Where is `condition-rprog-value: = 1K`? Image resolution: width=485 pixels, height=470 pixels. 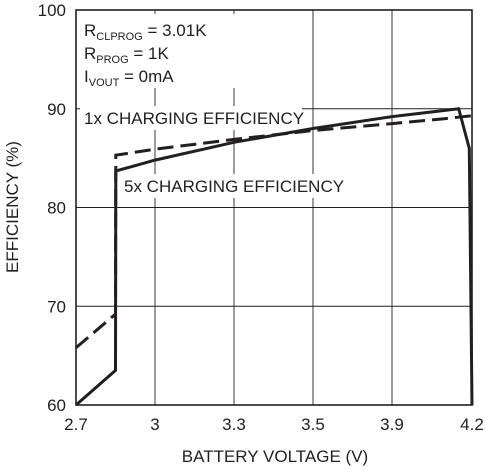
condition-rprog-value: = 1K is located at coordinates (149, 53).